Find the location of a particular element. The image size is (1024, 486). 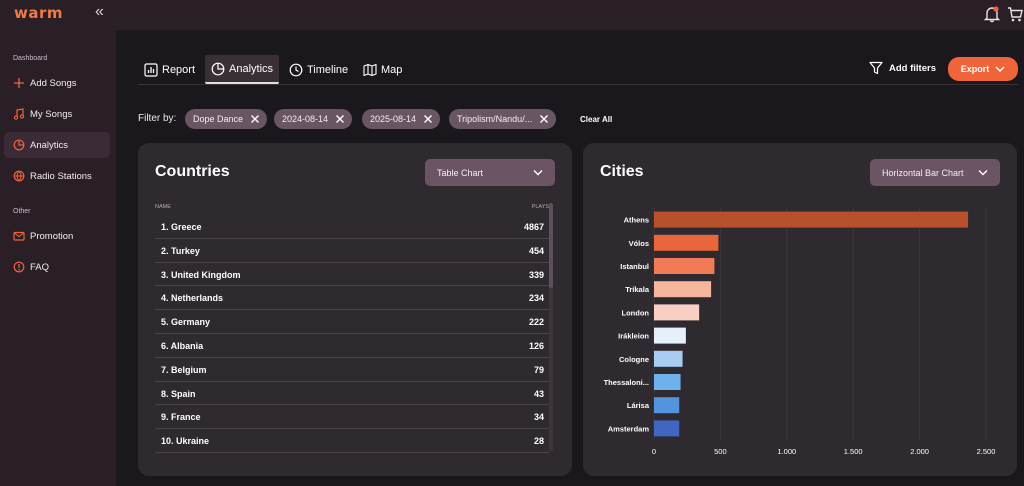

sidebar-item-radio-stations: Radio Stations is located at coordinates (57, 176).